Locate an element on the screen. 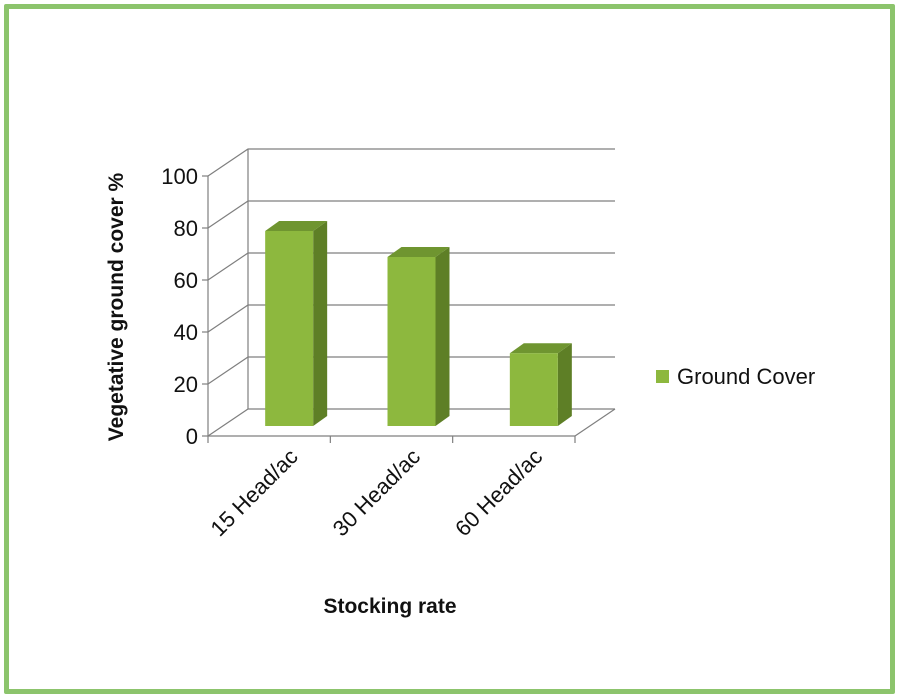 The height and width of the screenshot is (696, 899). x-category-label: 30 Head/ac is located at coordinates (376, 492).